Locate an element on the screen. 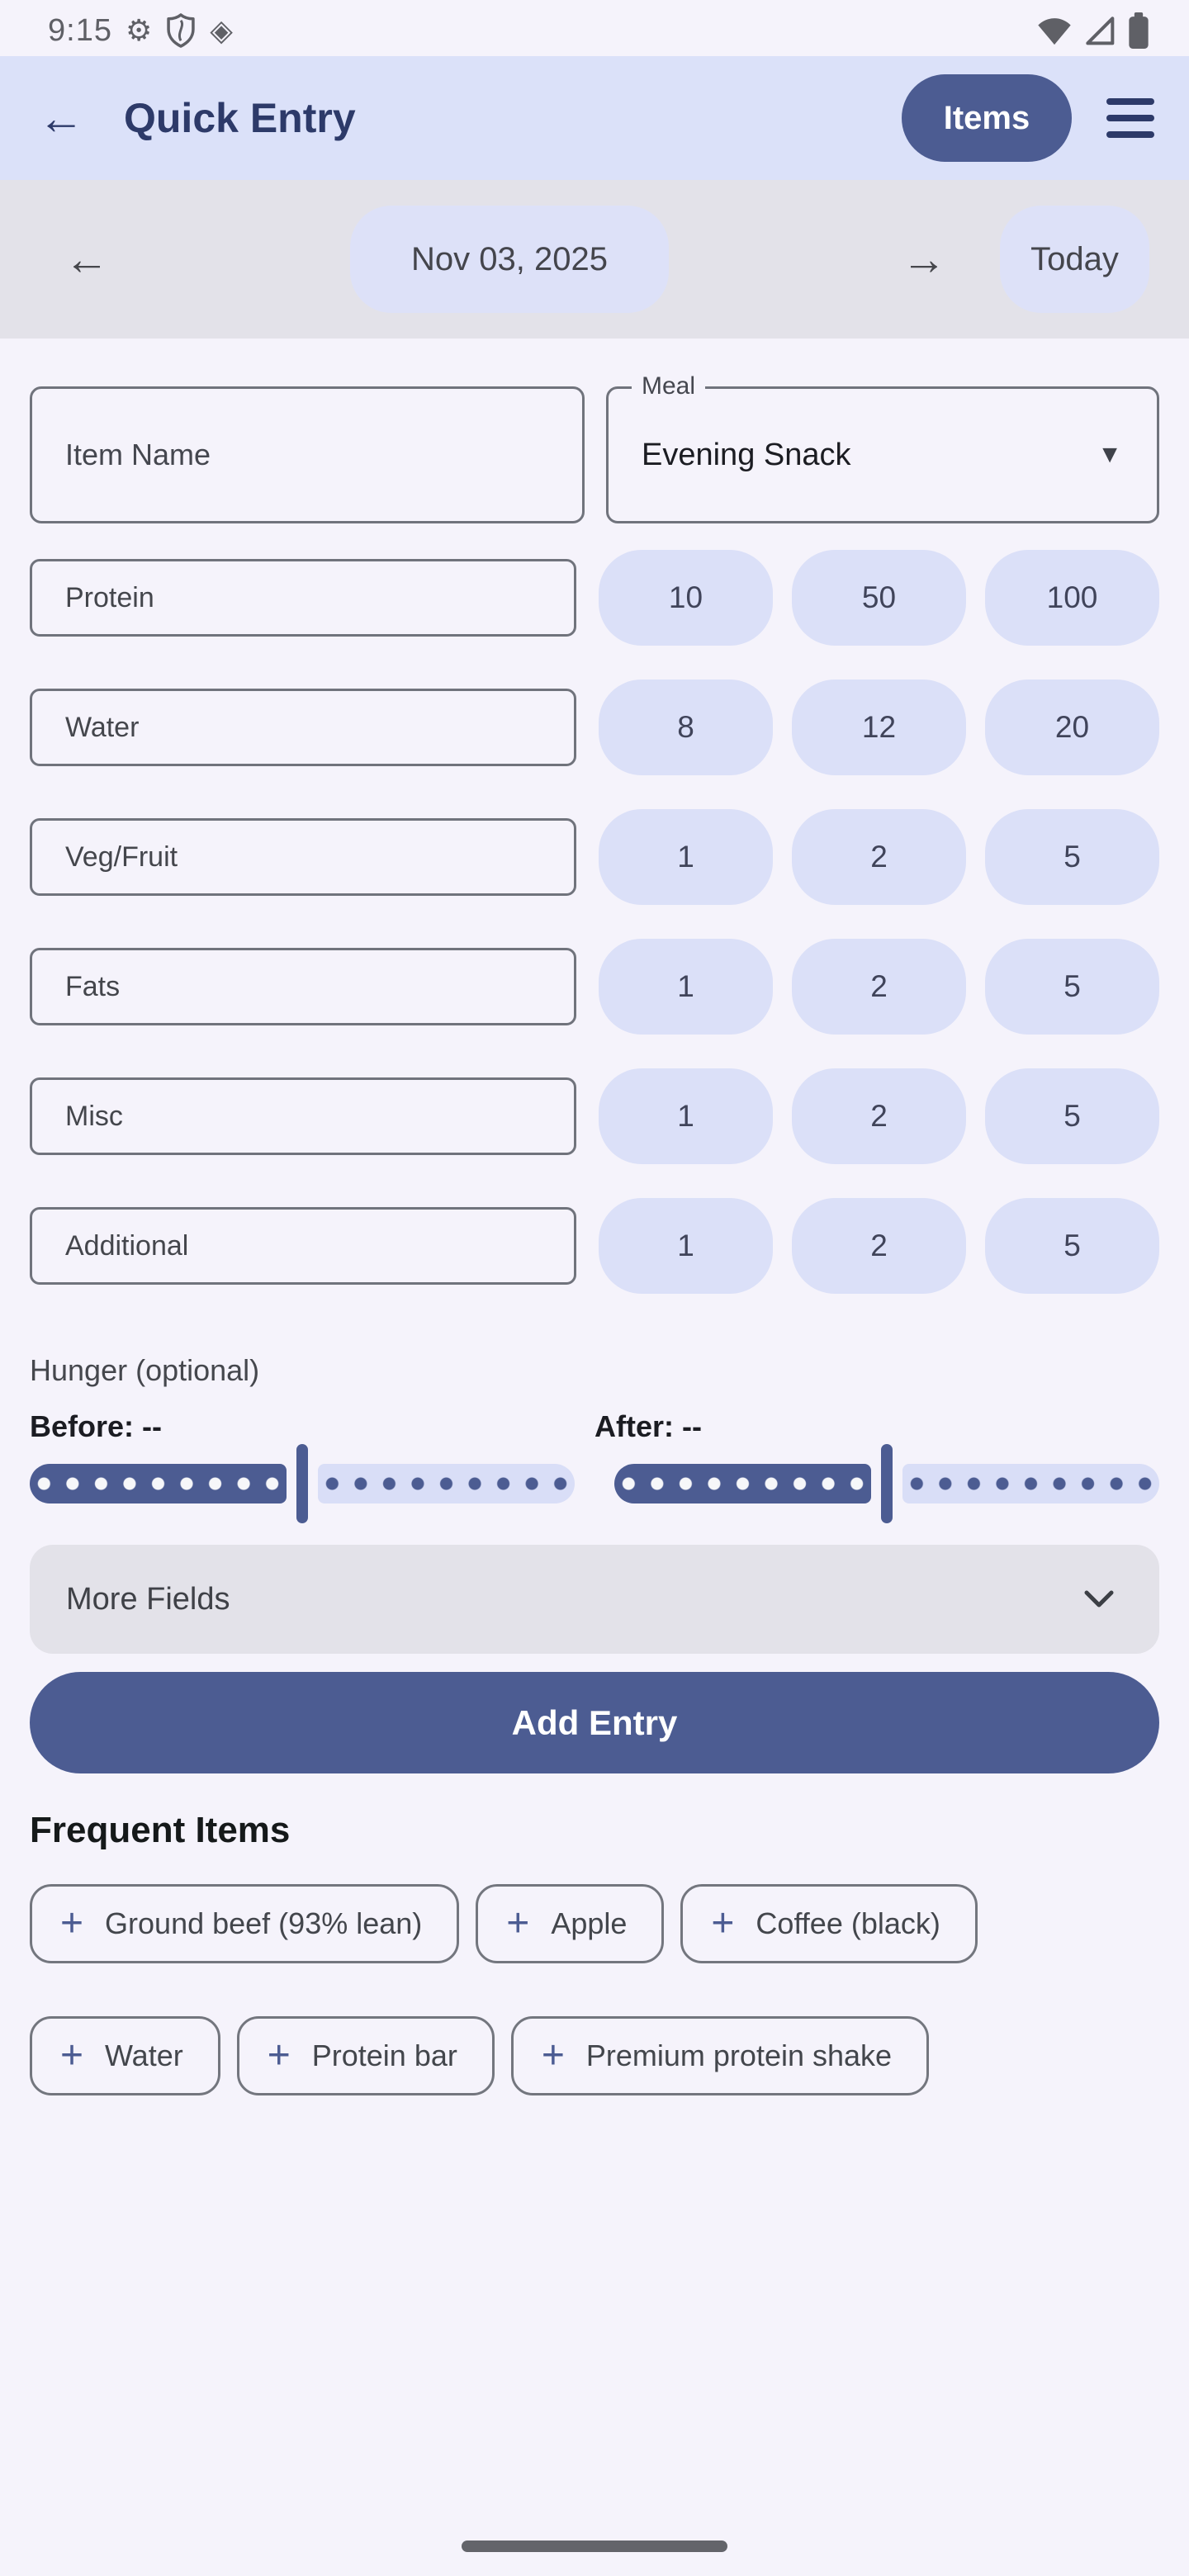  date-navigation-bar: ← Nov 03, 2025 → Today is located at coordinates (594, 259).